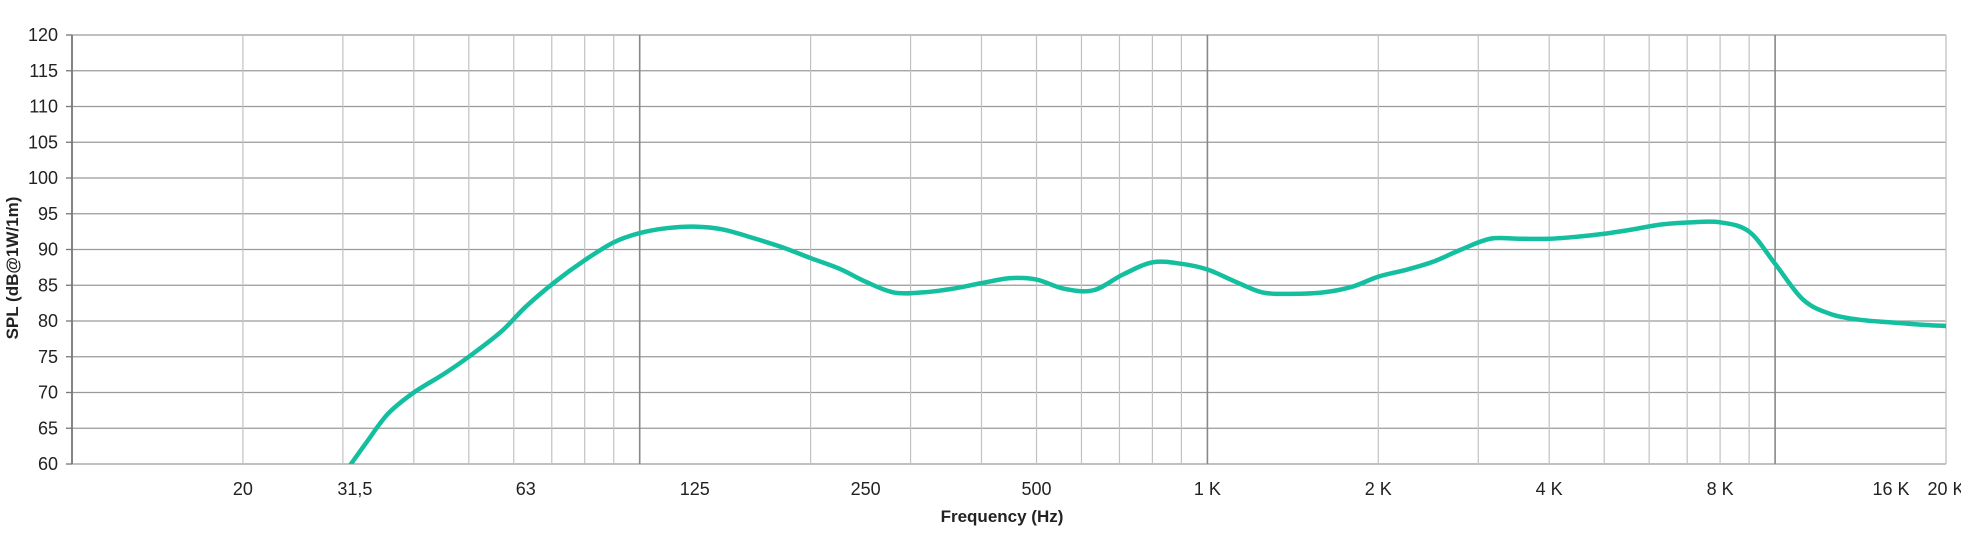 The width and height of the screenshot is (1961, 543). What do you see at coordinates (43, 35) in the screenshot?
I see `y-tick-label: 120` at bounding box center [43, 35].